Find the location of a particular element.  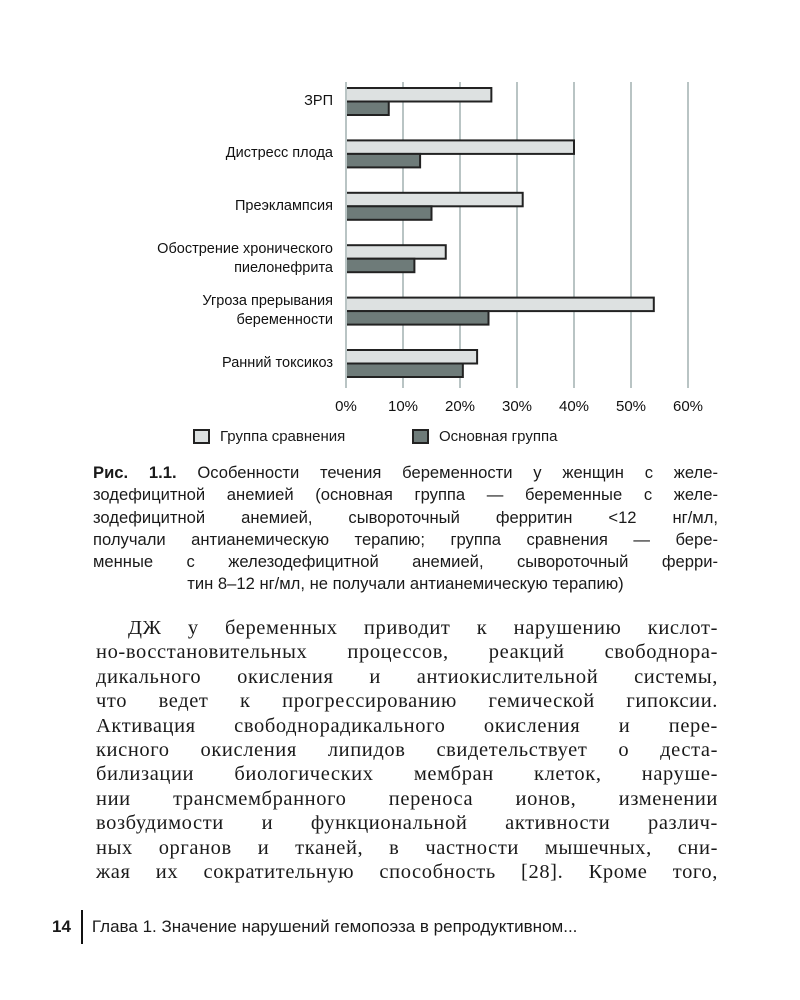

category-label: Обострение хронического пиелонефрита is located at coordinates (245, 259).